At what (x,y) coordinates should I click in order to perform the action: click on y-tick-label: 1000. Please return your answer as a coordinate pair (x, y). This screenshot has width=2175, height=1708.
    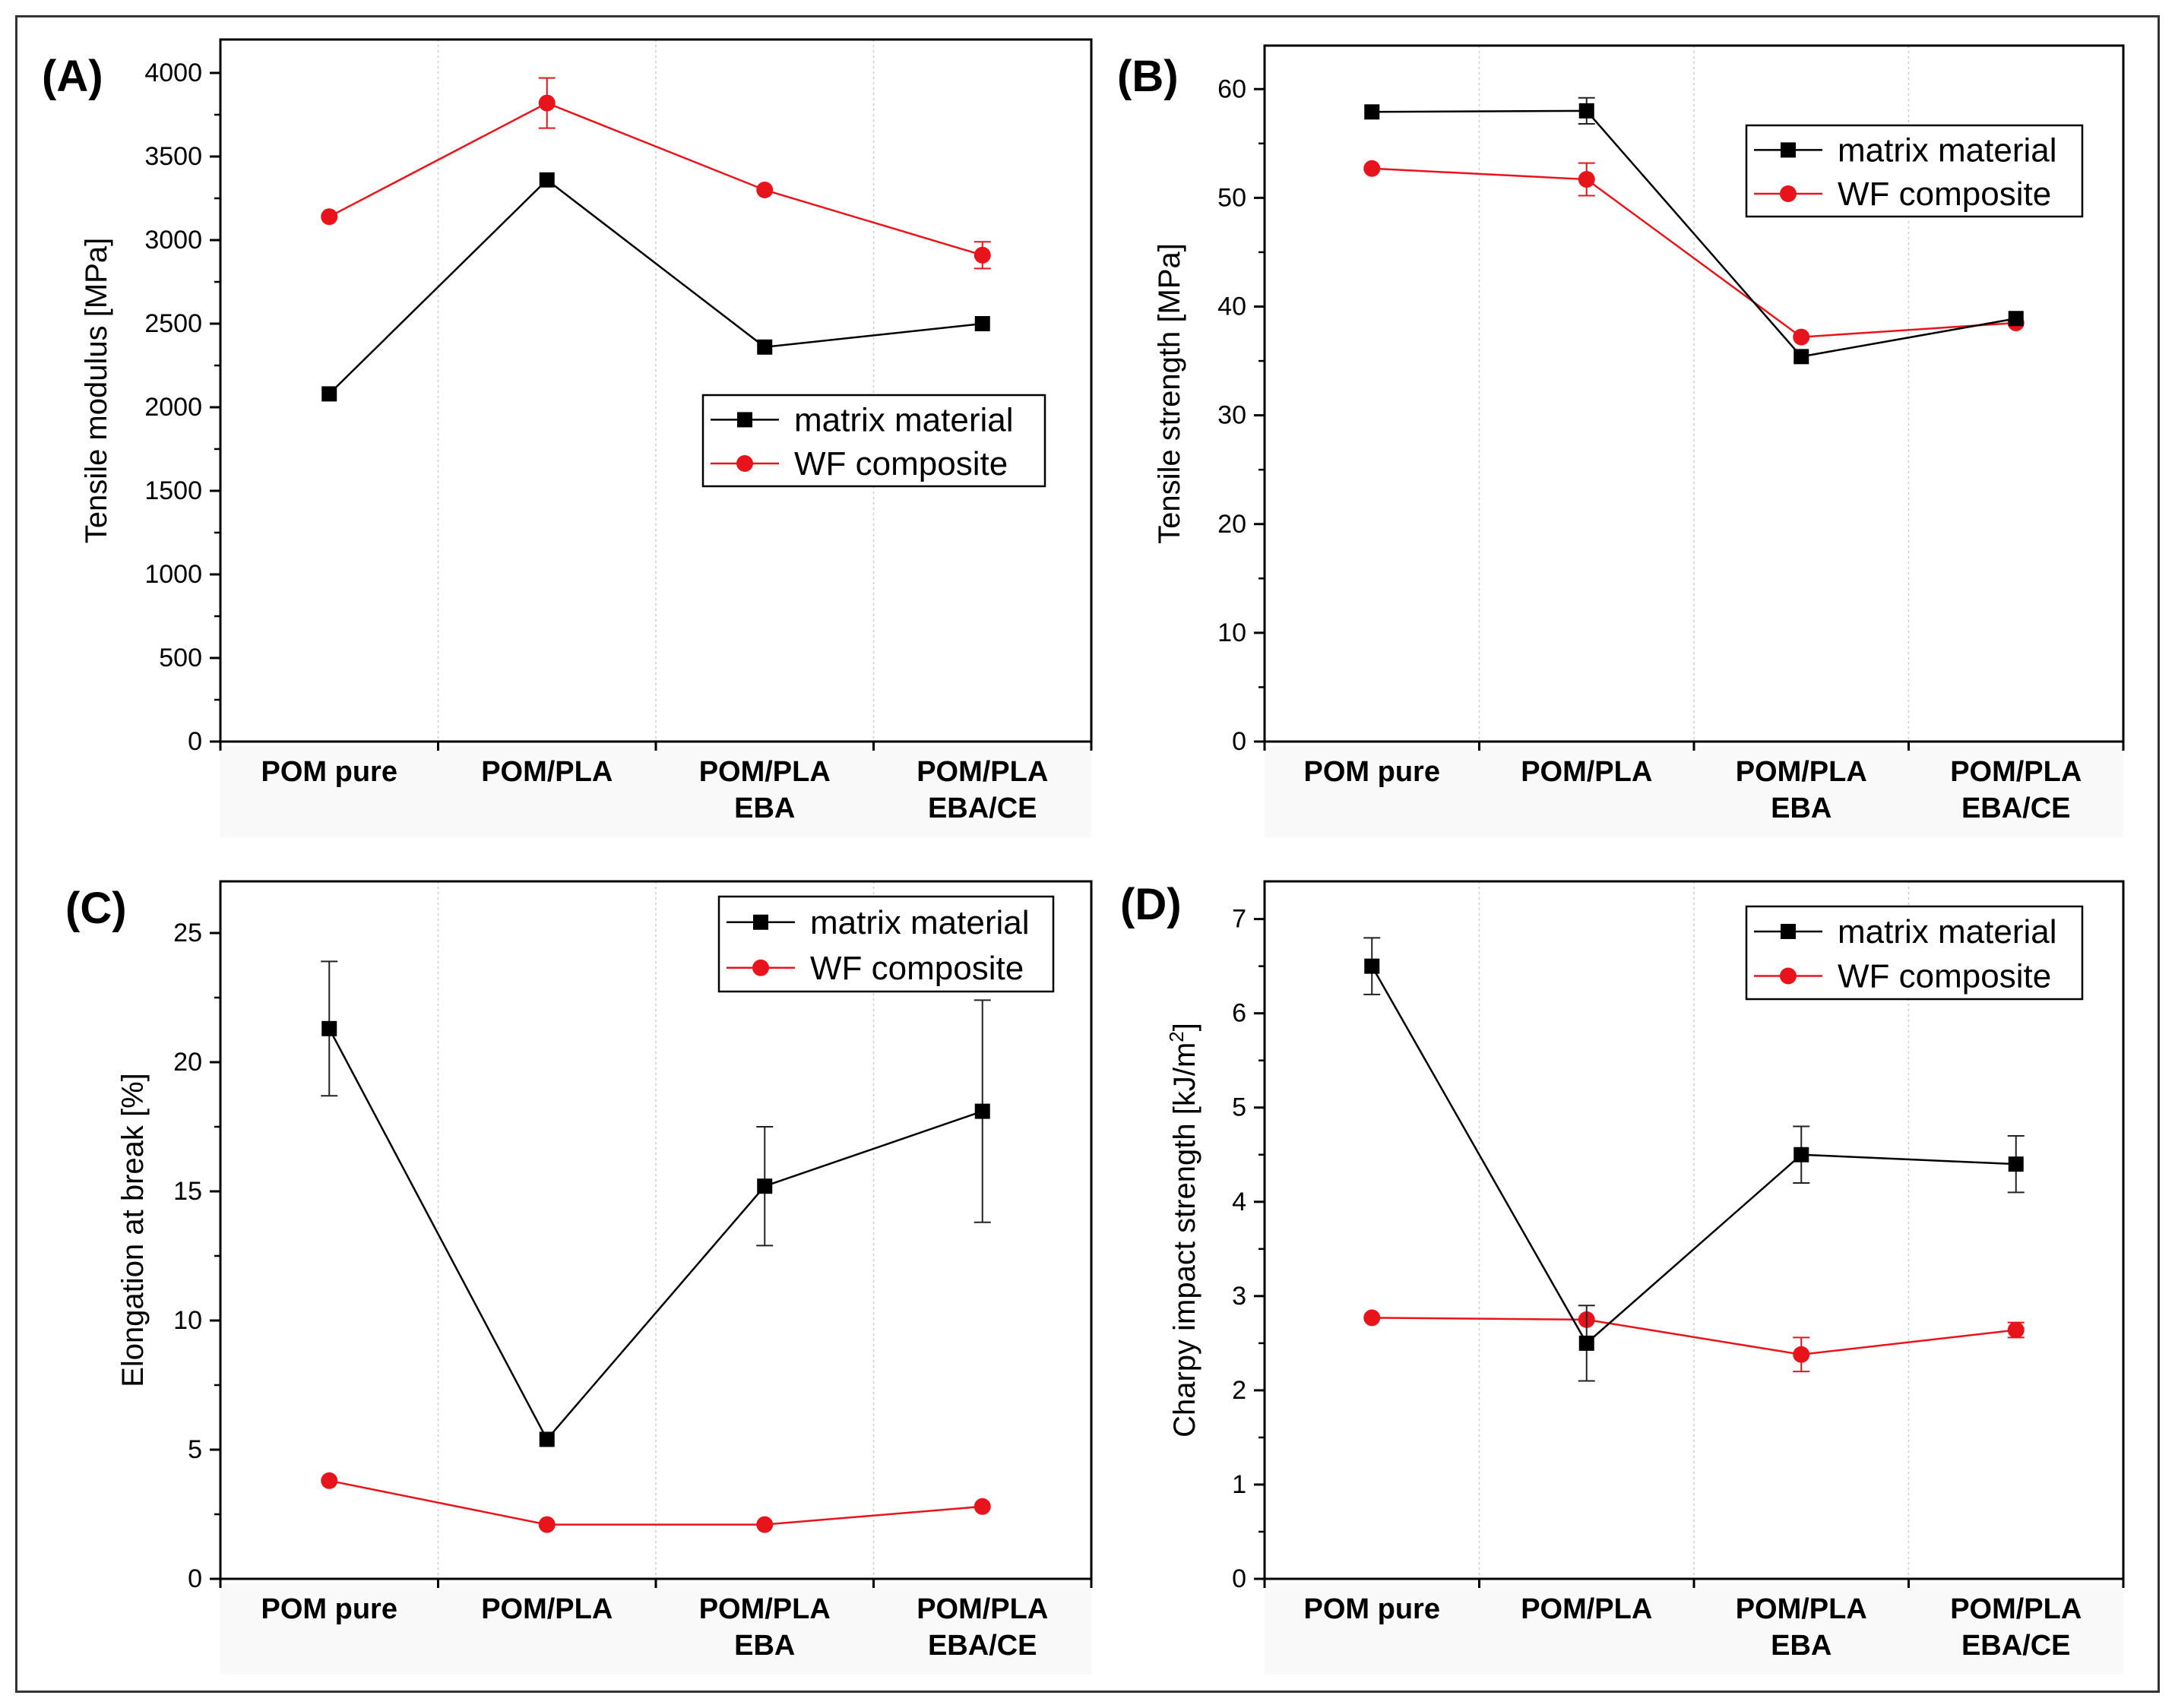
    Looking at the image, I should click on (173, 574).